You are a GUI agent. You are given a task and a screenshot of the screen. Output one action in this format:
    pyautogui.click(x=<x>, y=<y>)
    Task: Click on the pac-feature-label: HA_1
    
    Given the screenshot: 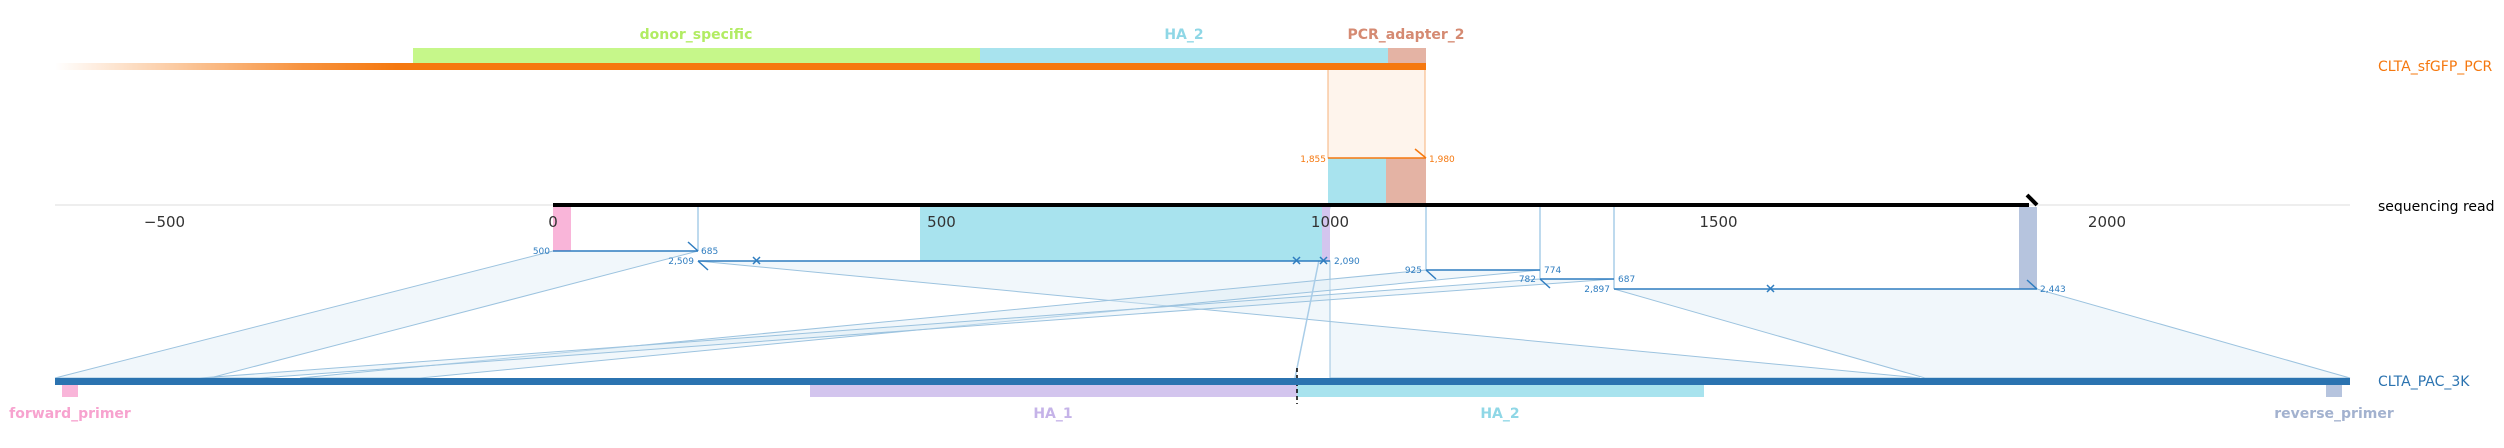 What is the action you would take?
    pyautogui.click(x=1052, y=414)
    